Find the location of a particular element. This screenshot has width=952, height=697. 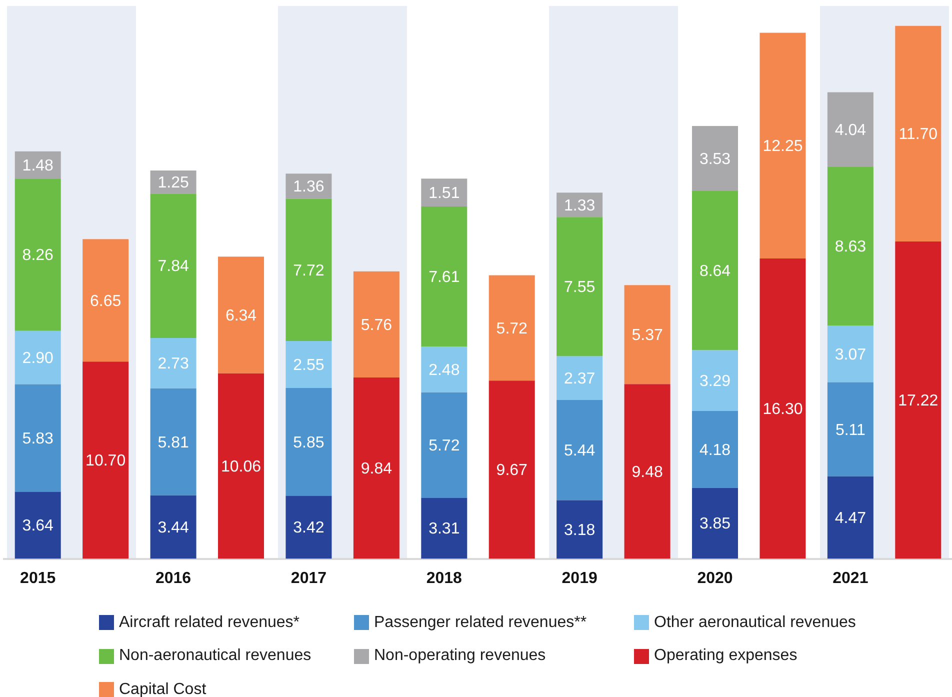

data-label: 5.11 is located at coordinates (850, 430).